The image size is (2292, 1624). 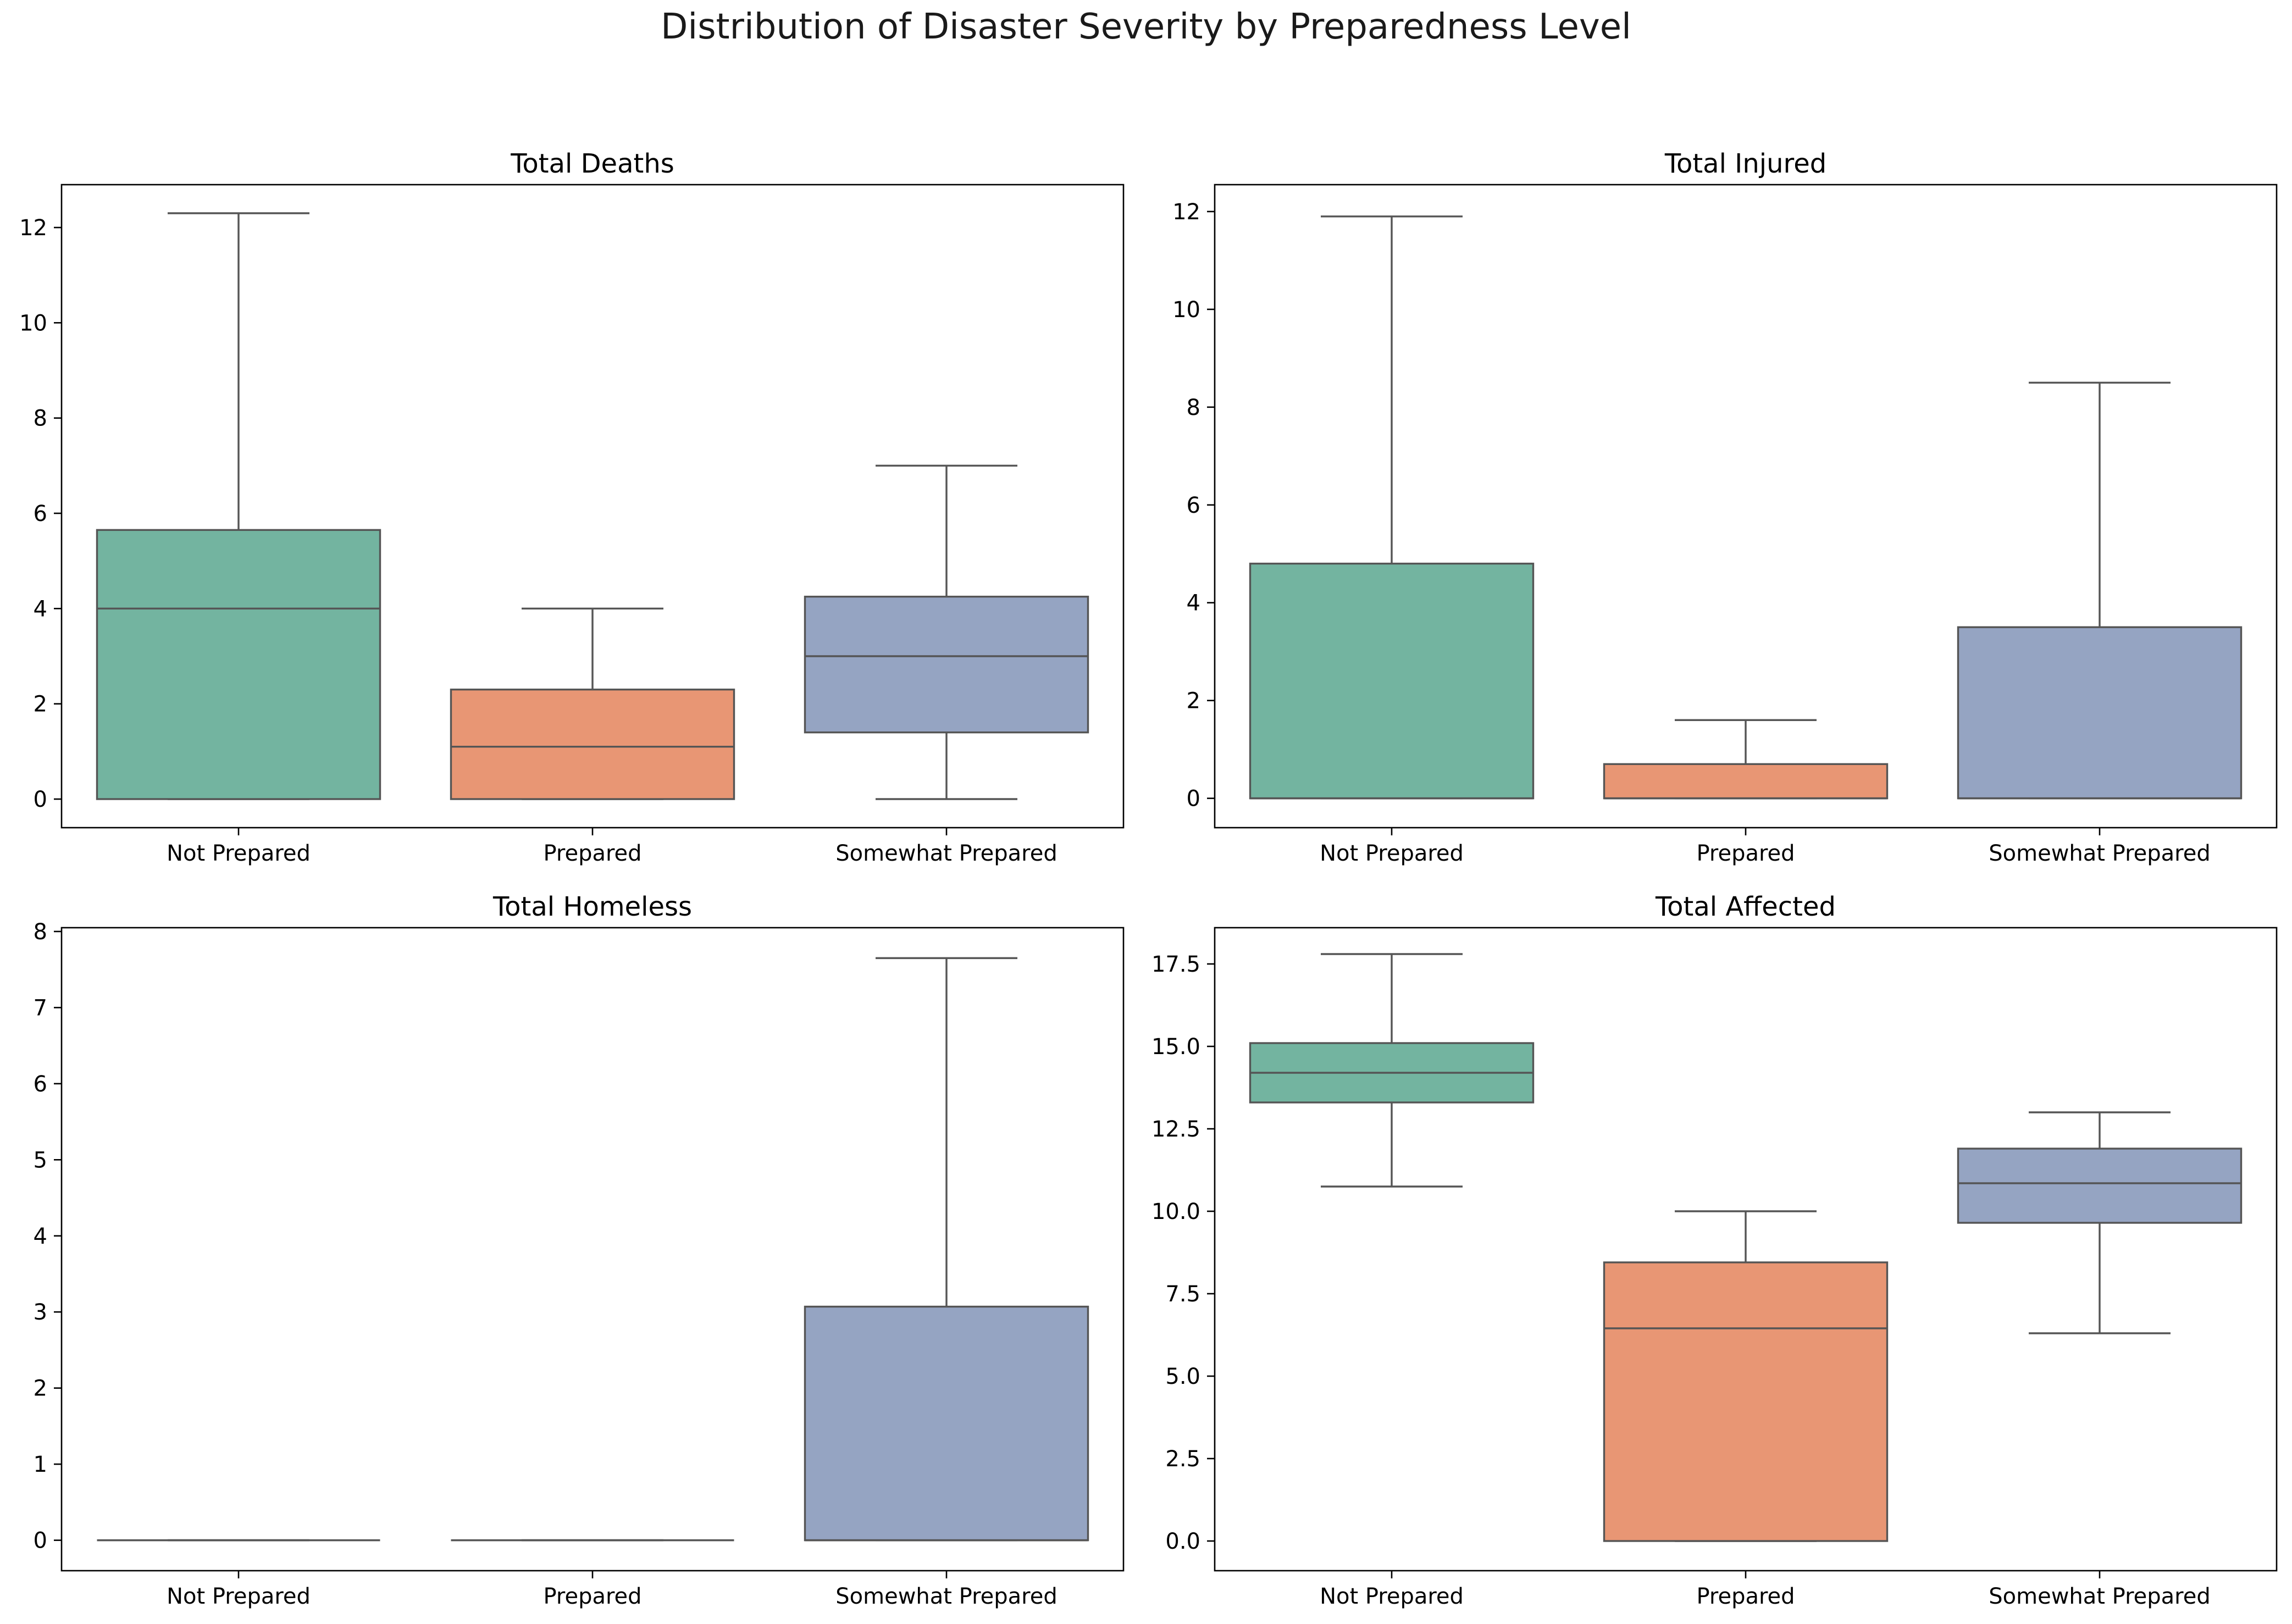 I want to click on total-homeless-ytick-label-7: 7, so click(x=40, y=1008).